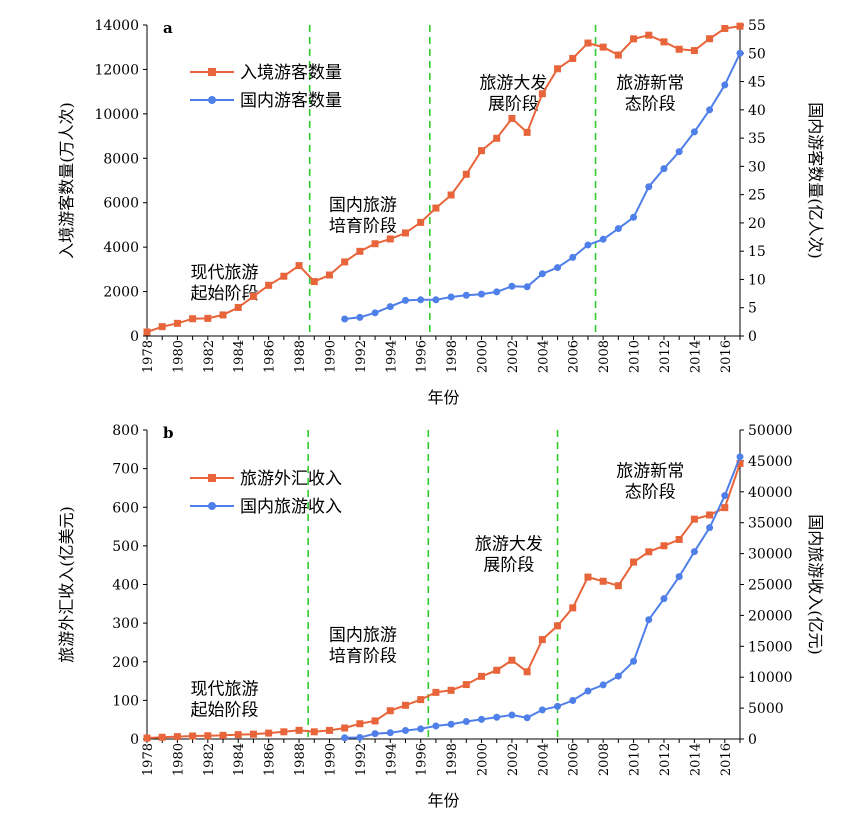  What do you see at coordinates (209, 356) in the screenshot?
I see `x-tick-label: 1982` at bounding box center [209, 356].